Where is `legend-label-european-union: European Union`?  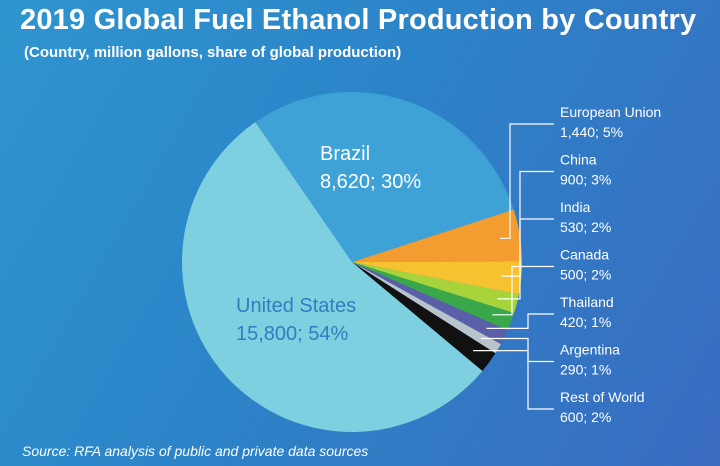
legend-label-european-union: European Union is located at coordinates (610, 112).